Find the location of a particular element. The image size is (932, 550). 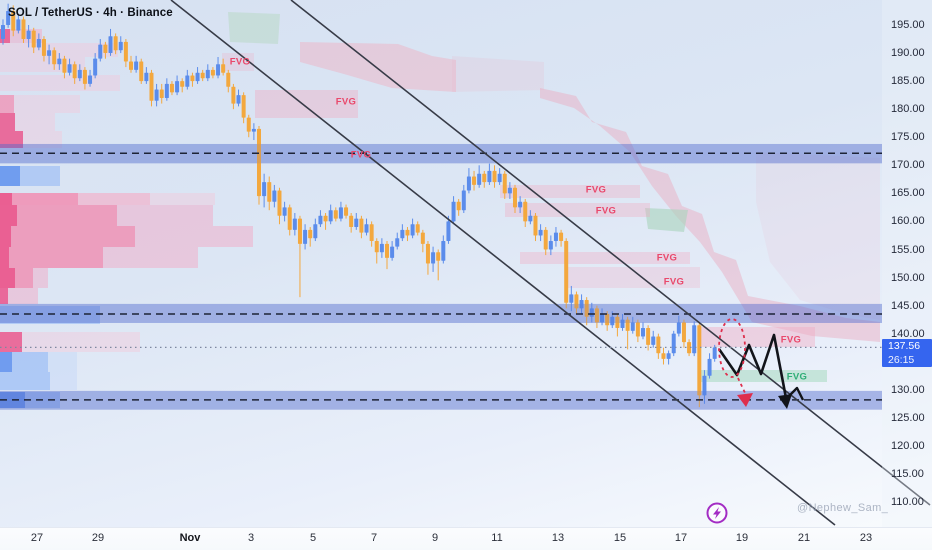

price-tick: 185.00 is located at coordinates (908, 81).